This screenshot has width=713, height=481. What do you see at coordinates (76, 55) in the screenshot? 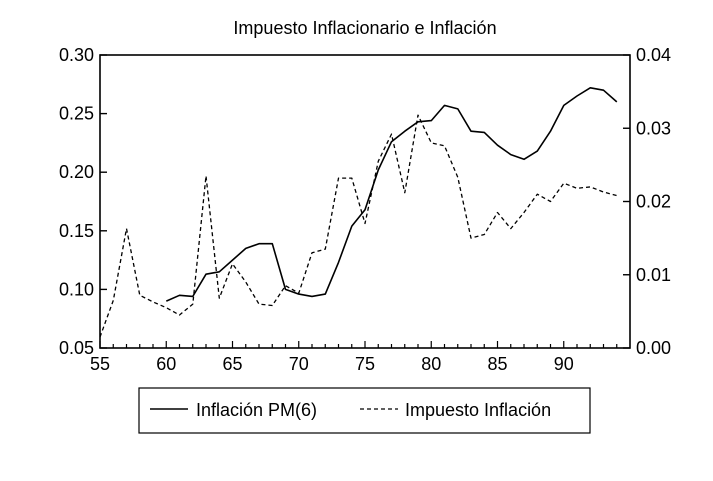
I see `left-axis-tick-label: 0.30` at bounding box center [76, 55].